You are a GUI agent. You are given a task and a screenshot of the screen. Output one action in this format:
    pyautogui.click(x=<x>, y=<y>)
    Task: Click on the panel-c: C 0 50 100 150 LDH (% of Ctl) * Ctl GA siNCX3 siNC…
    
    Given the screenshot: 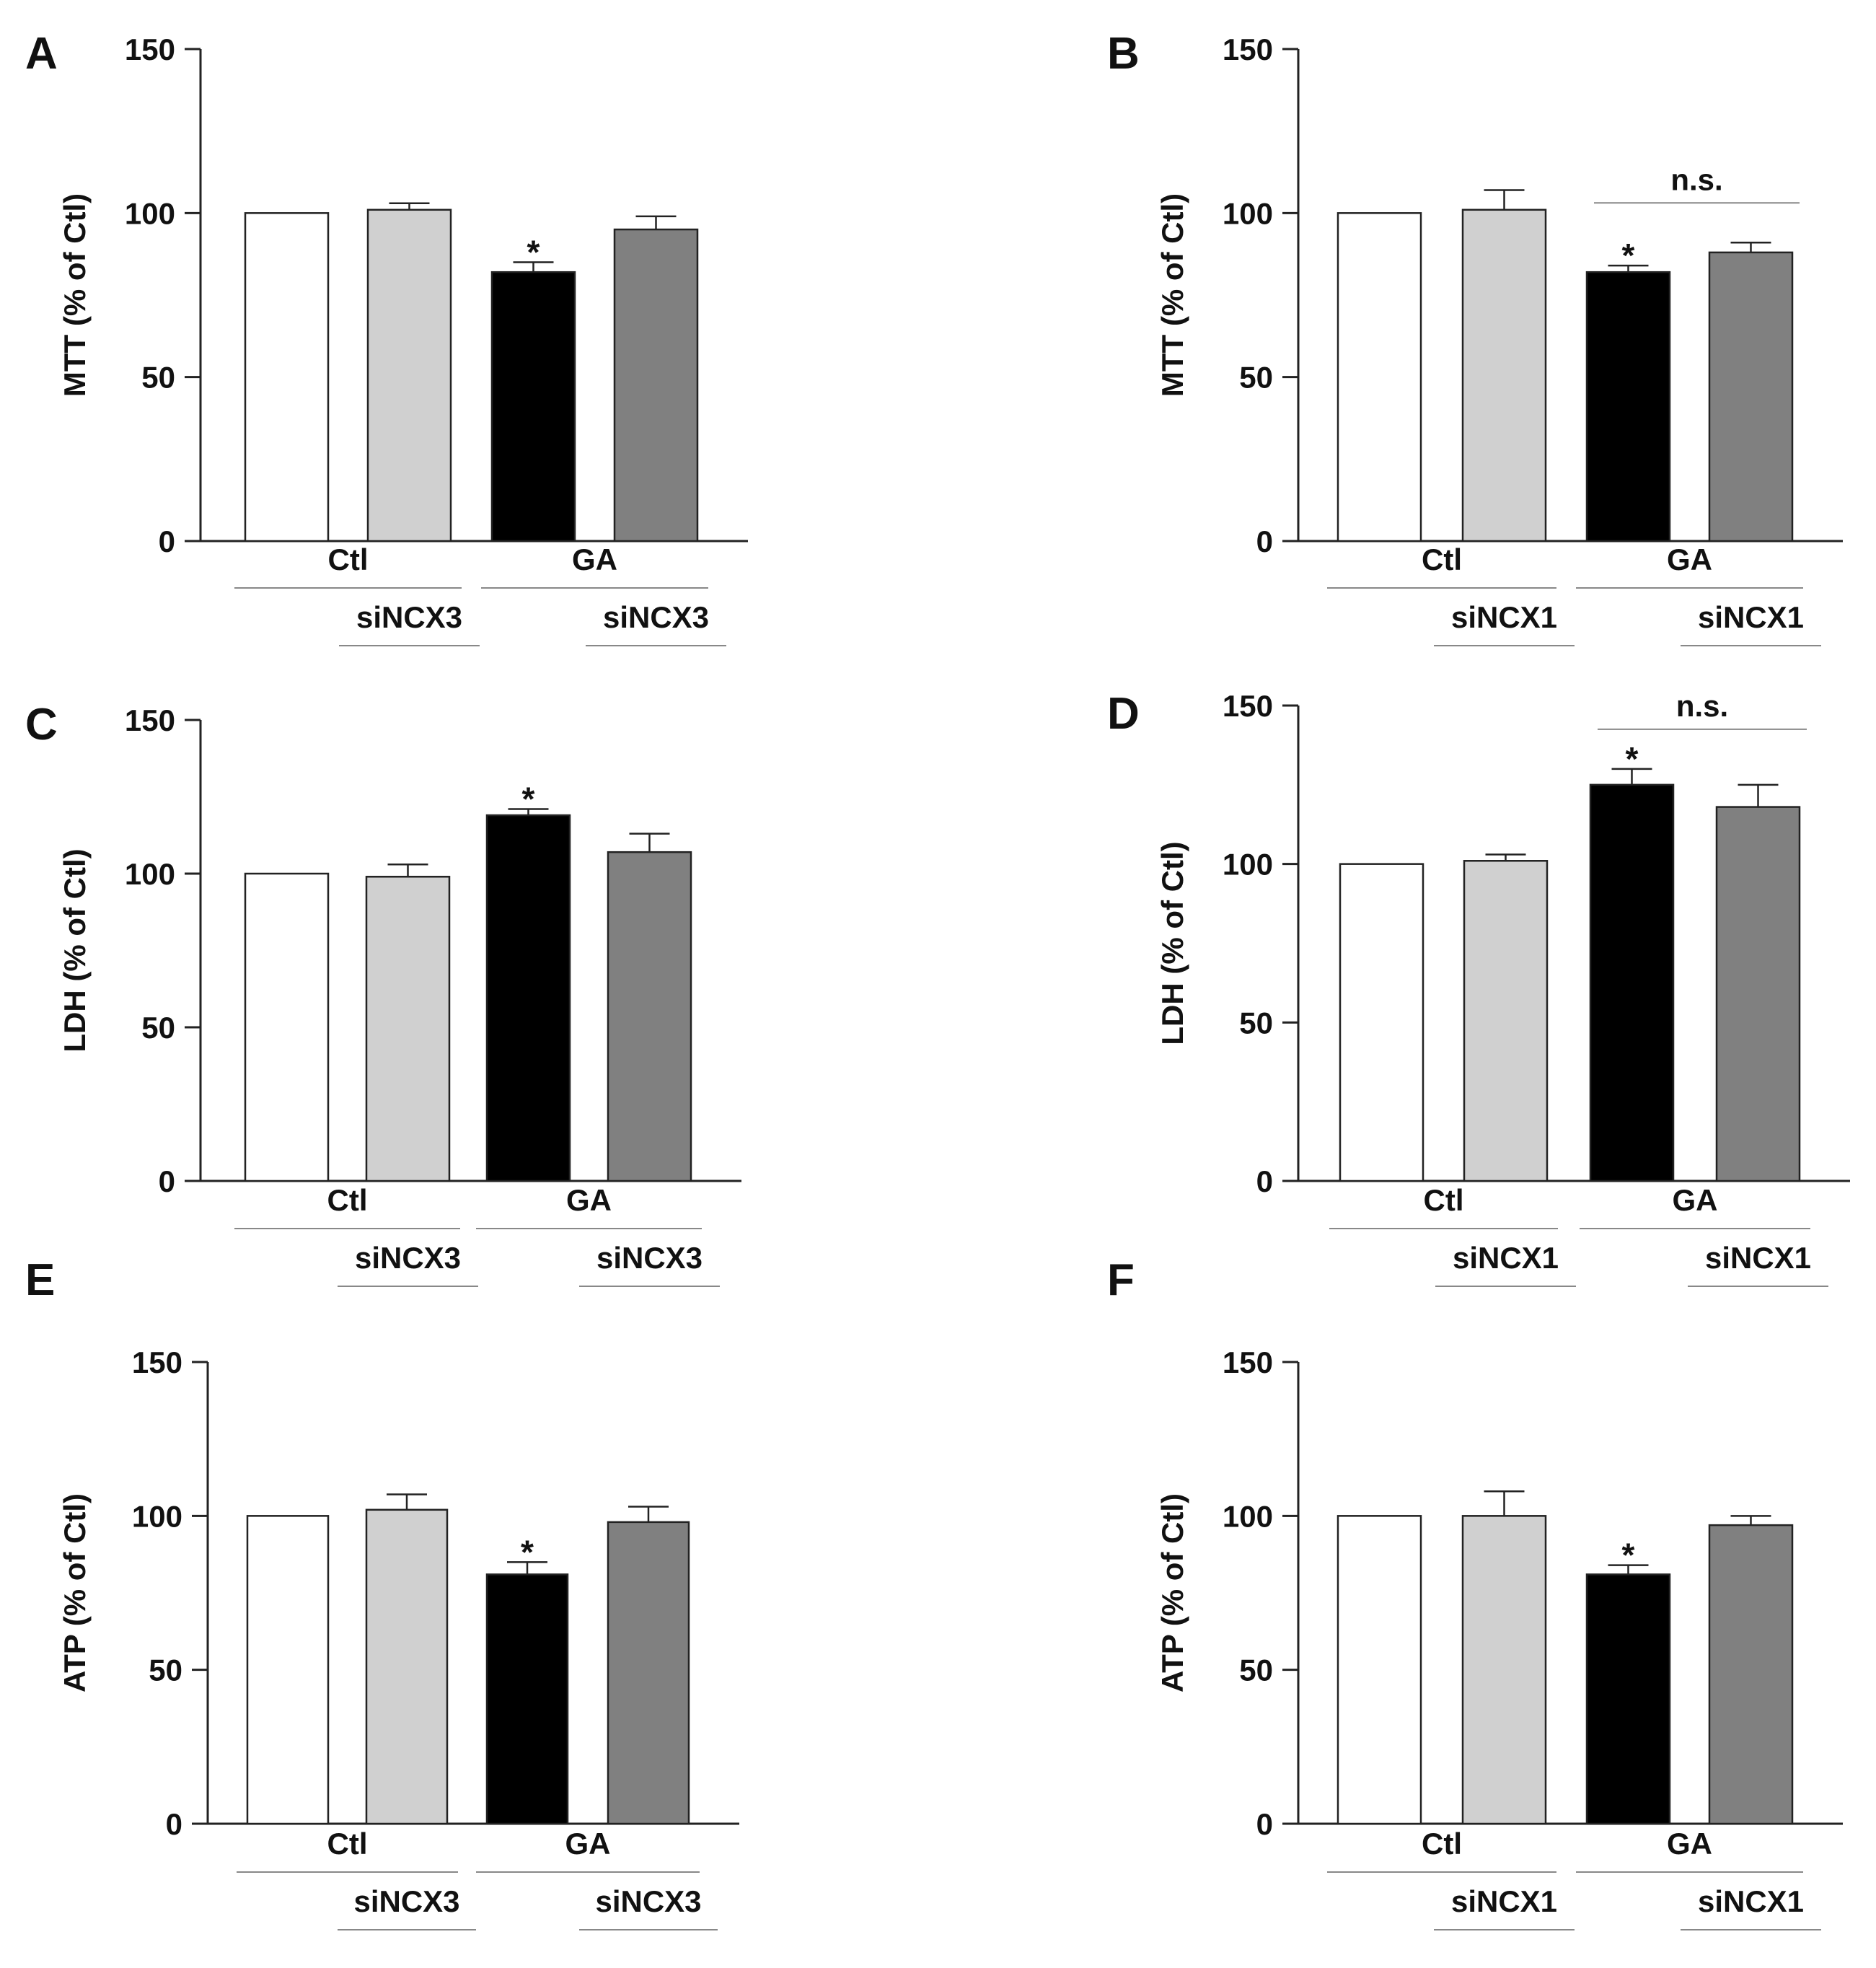 What is the action you would take?
    pyautogui.click(x=383, y=994)
    